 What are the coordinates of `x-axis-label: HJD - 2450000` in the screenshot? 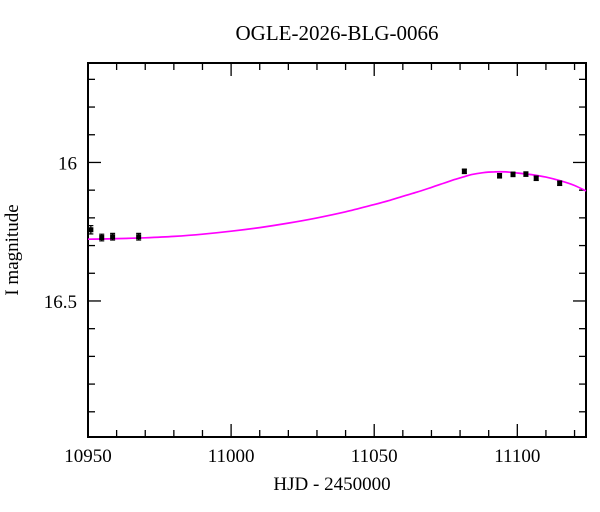 It's located at (331, 484).